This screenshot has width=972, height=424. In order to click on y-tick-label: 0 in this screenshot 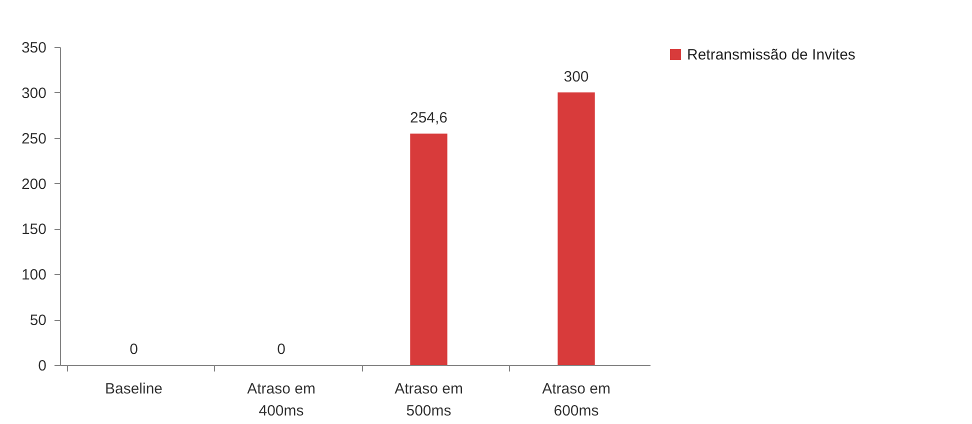, I will do `click(42, 366)`.